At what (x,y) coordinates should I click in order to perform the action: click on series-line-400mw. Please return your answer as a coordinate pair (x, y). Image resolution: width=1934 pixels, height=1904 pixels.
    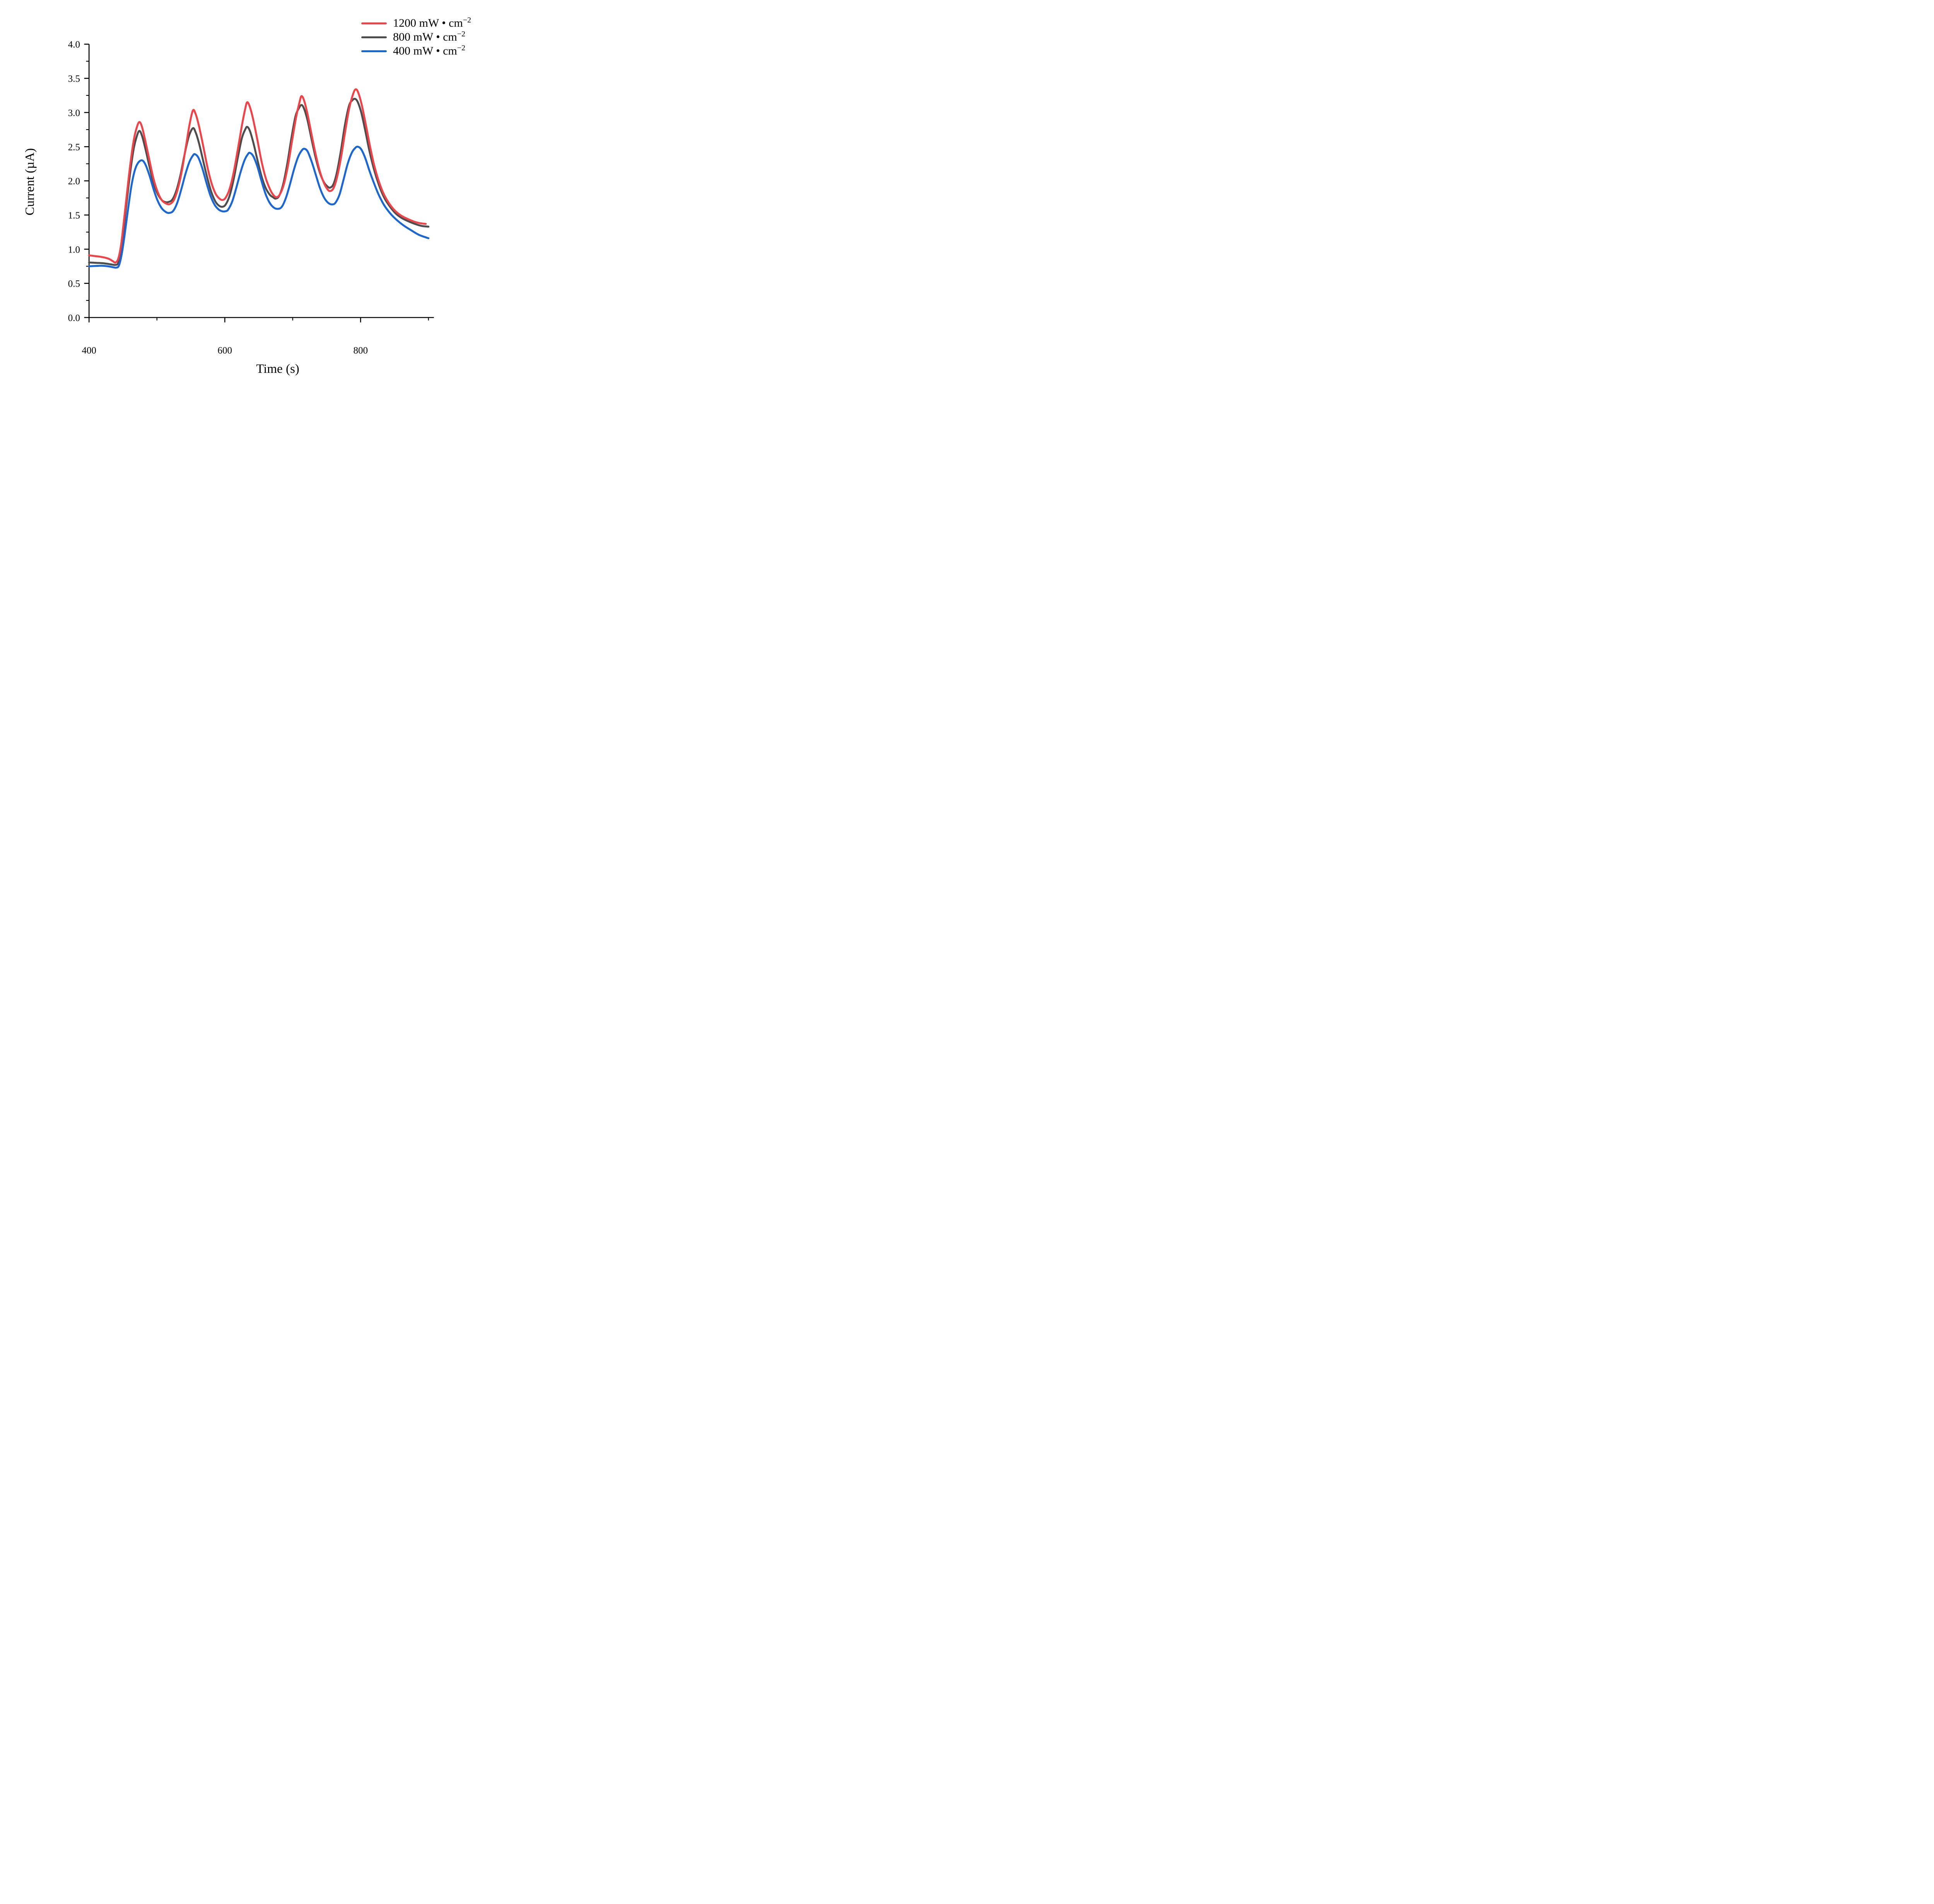
    Looking at the image, I should click on (259, 207).